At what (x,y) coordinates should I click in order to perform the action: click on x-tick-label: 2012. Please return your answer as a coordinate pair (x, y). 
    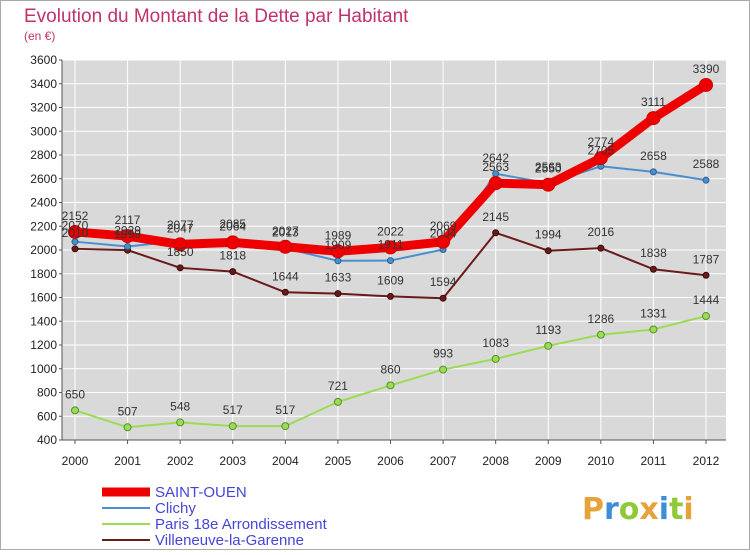
    Looking at the image, I should click on (706, 461).